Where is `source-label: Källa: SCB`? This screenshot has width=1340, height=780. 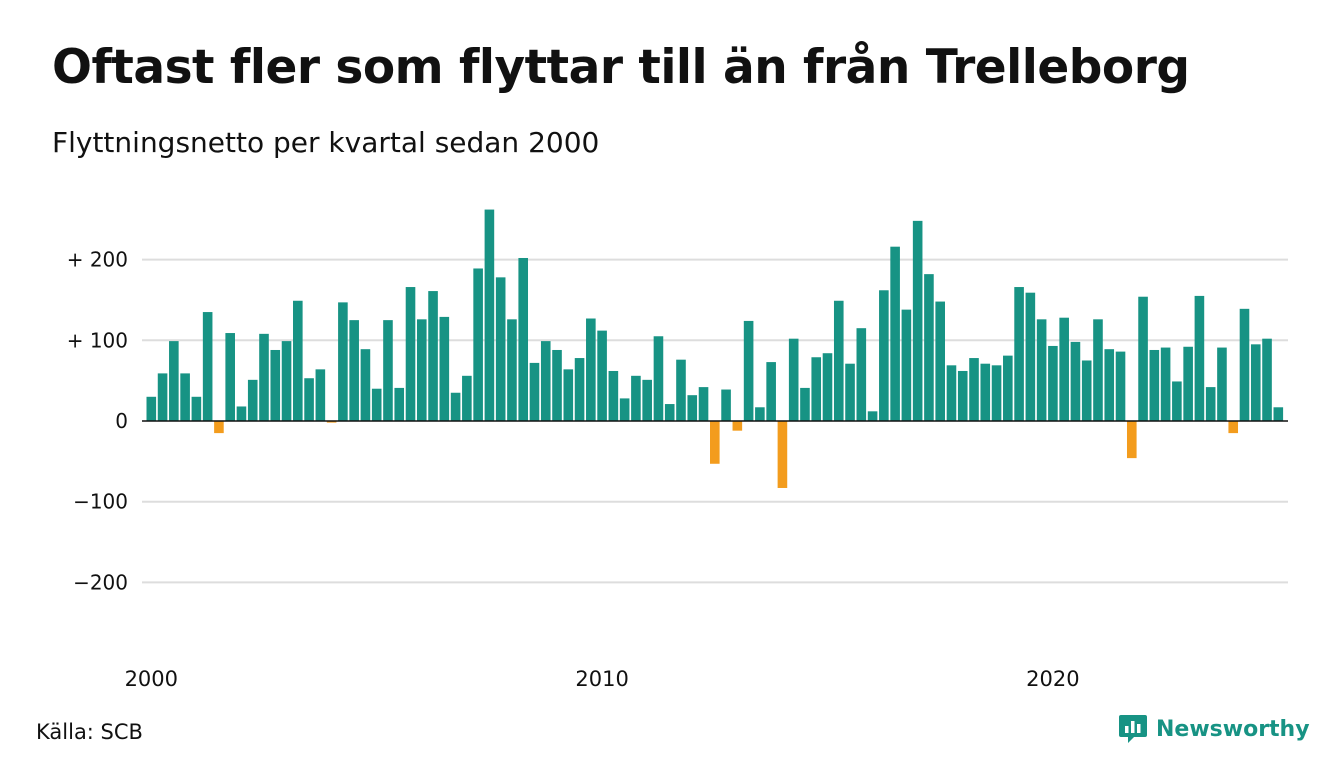
source-label: Källa: SCB is located at coordinates (89, 732).